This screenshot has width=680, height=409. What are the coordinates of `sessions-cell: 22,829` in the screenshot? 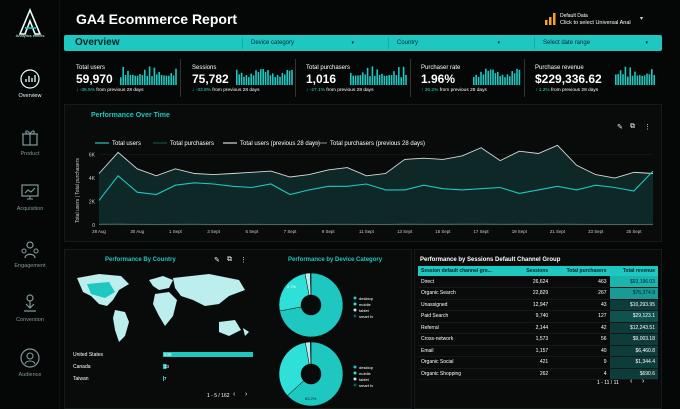 It's located at (533, 293).